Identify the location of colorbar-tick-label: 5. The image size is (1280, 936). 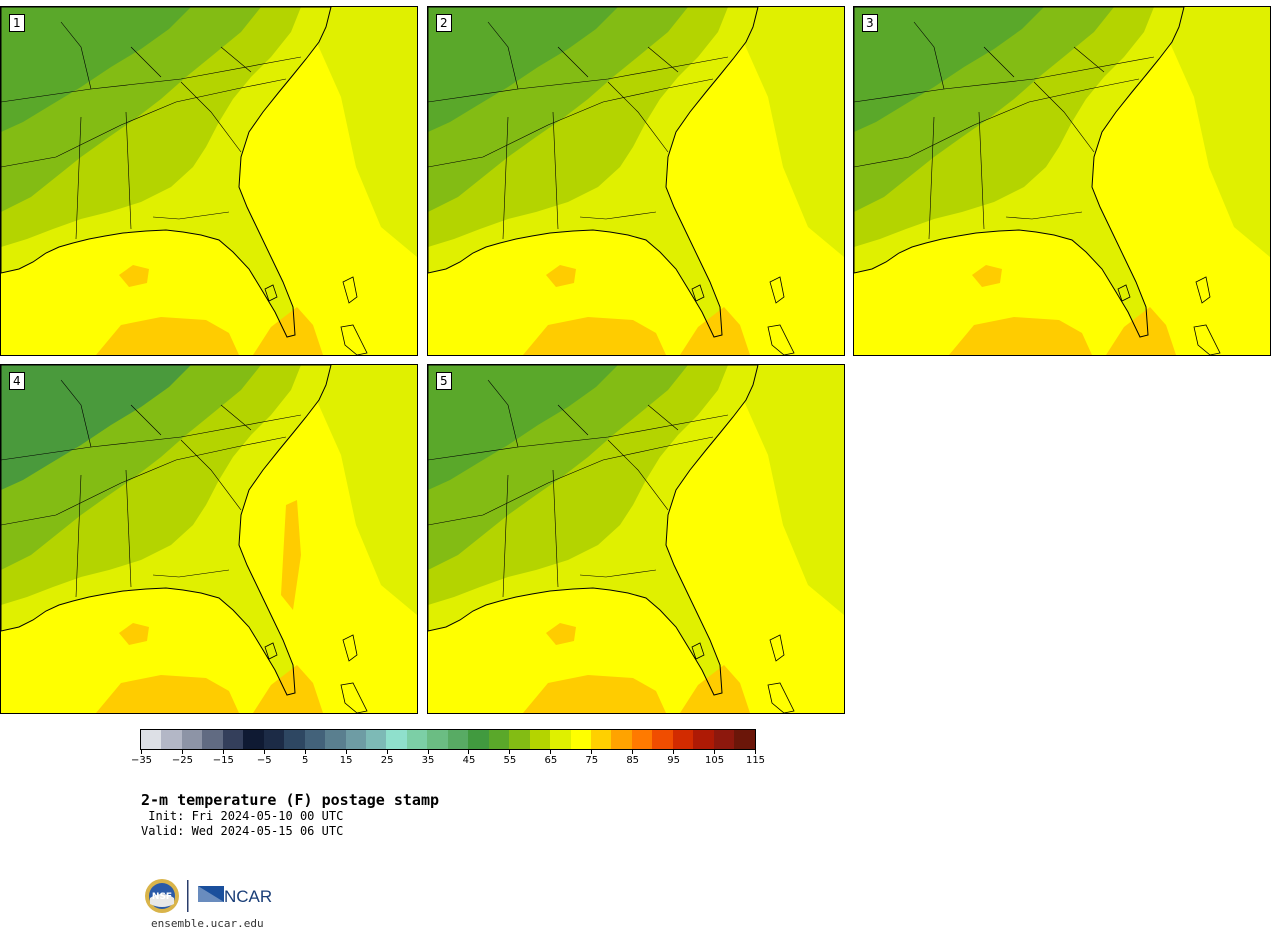
(305, 760).